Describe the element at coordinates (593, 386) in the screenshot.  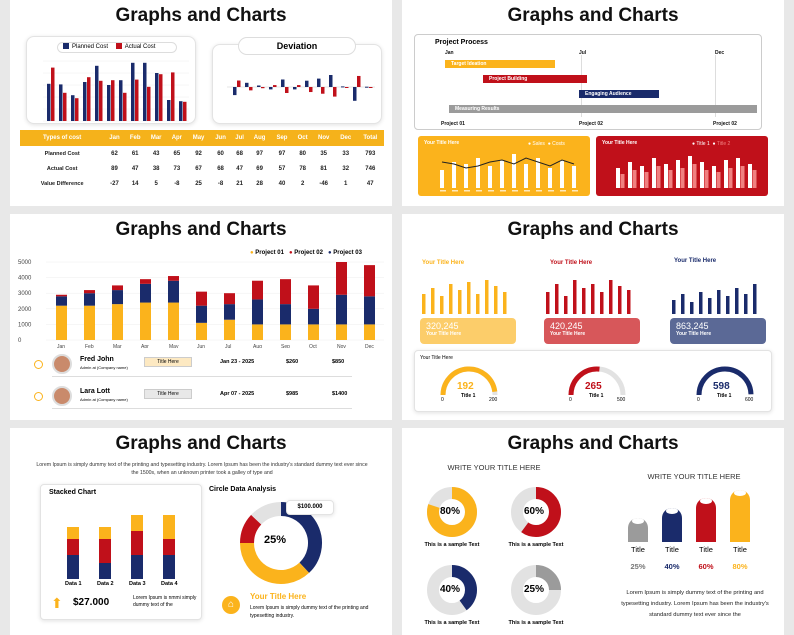
I see `gauge-value: 265` at that location.